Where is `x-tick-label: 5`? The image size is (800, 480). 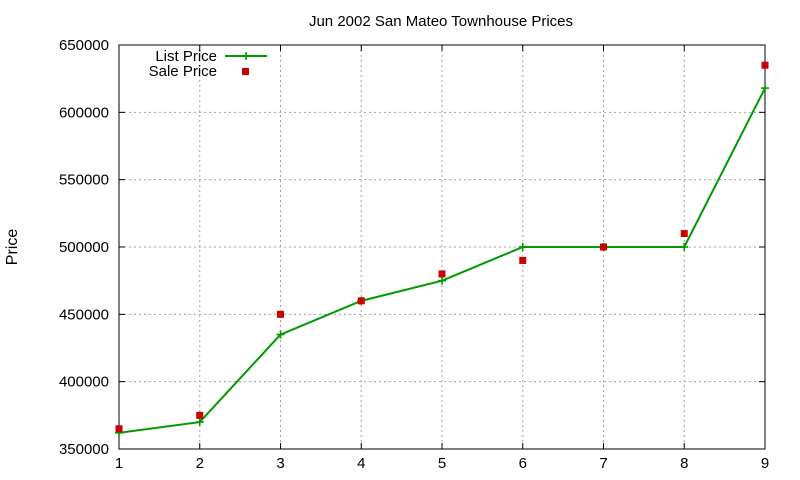
x-tick-label: 5 is located at coordinates (442, 463).